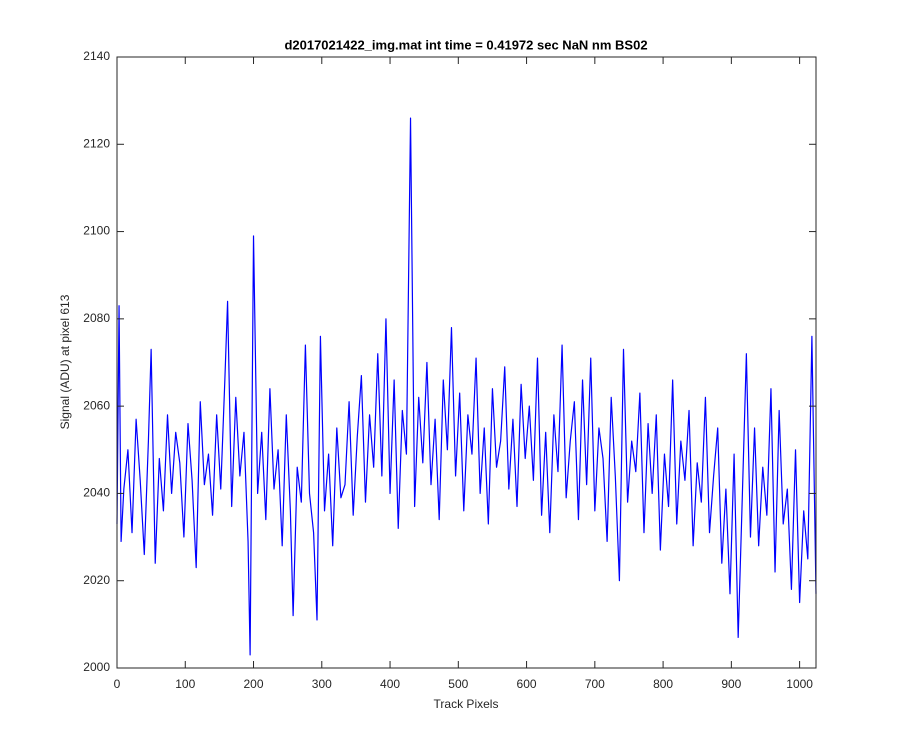  What do you see at coordinates (96, 318) in the screenshot?
I see `y-tick-label: 2080` at bounding box center [96, 318].